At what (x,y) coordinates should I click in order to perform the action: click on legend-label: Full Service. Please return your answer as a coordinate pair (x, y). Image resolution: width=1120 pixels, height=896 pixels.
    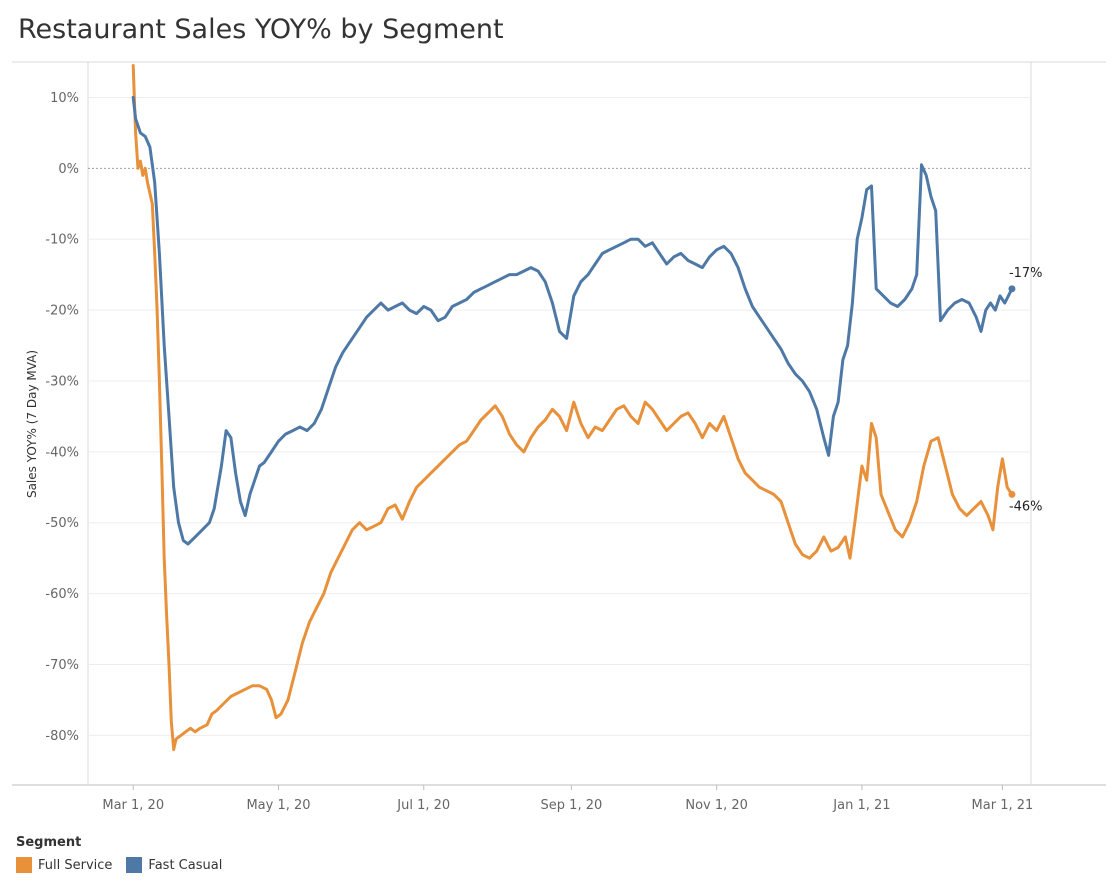
    Looking at the image, I should click on (75, 865).